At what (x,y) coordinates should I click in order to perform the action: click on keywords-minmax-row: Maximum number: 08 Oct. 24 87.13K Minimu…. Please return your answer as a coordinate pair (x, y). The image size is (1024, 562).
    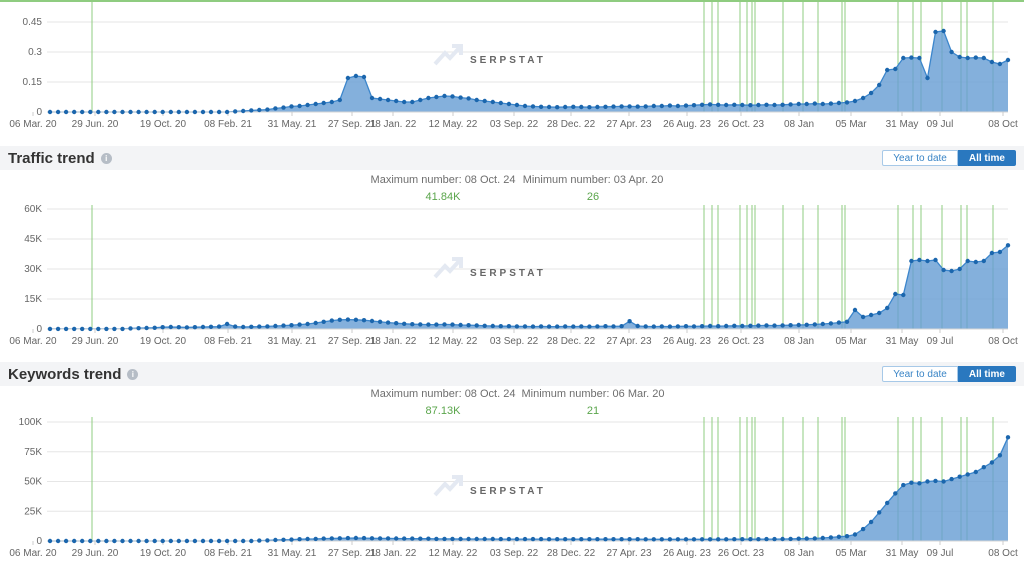
    Looking at the image, I should click on (512, 403).